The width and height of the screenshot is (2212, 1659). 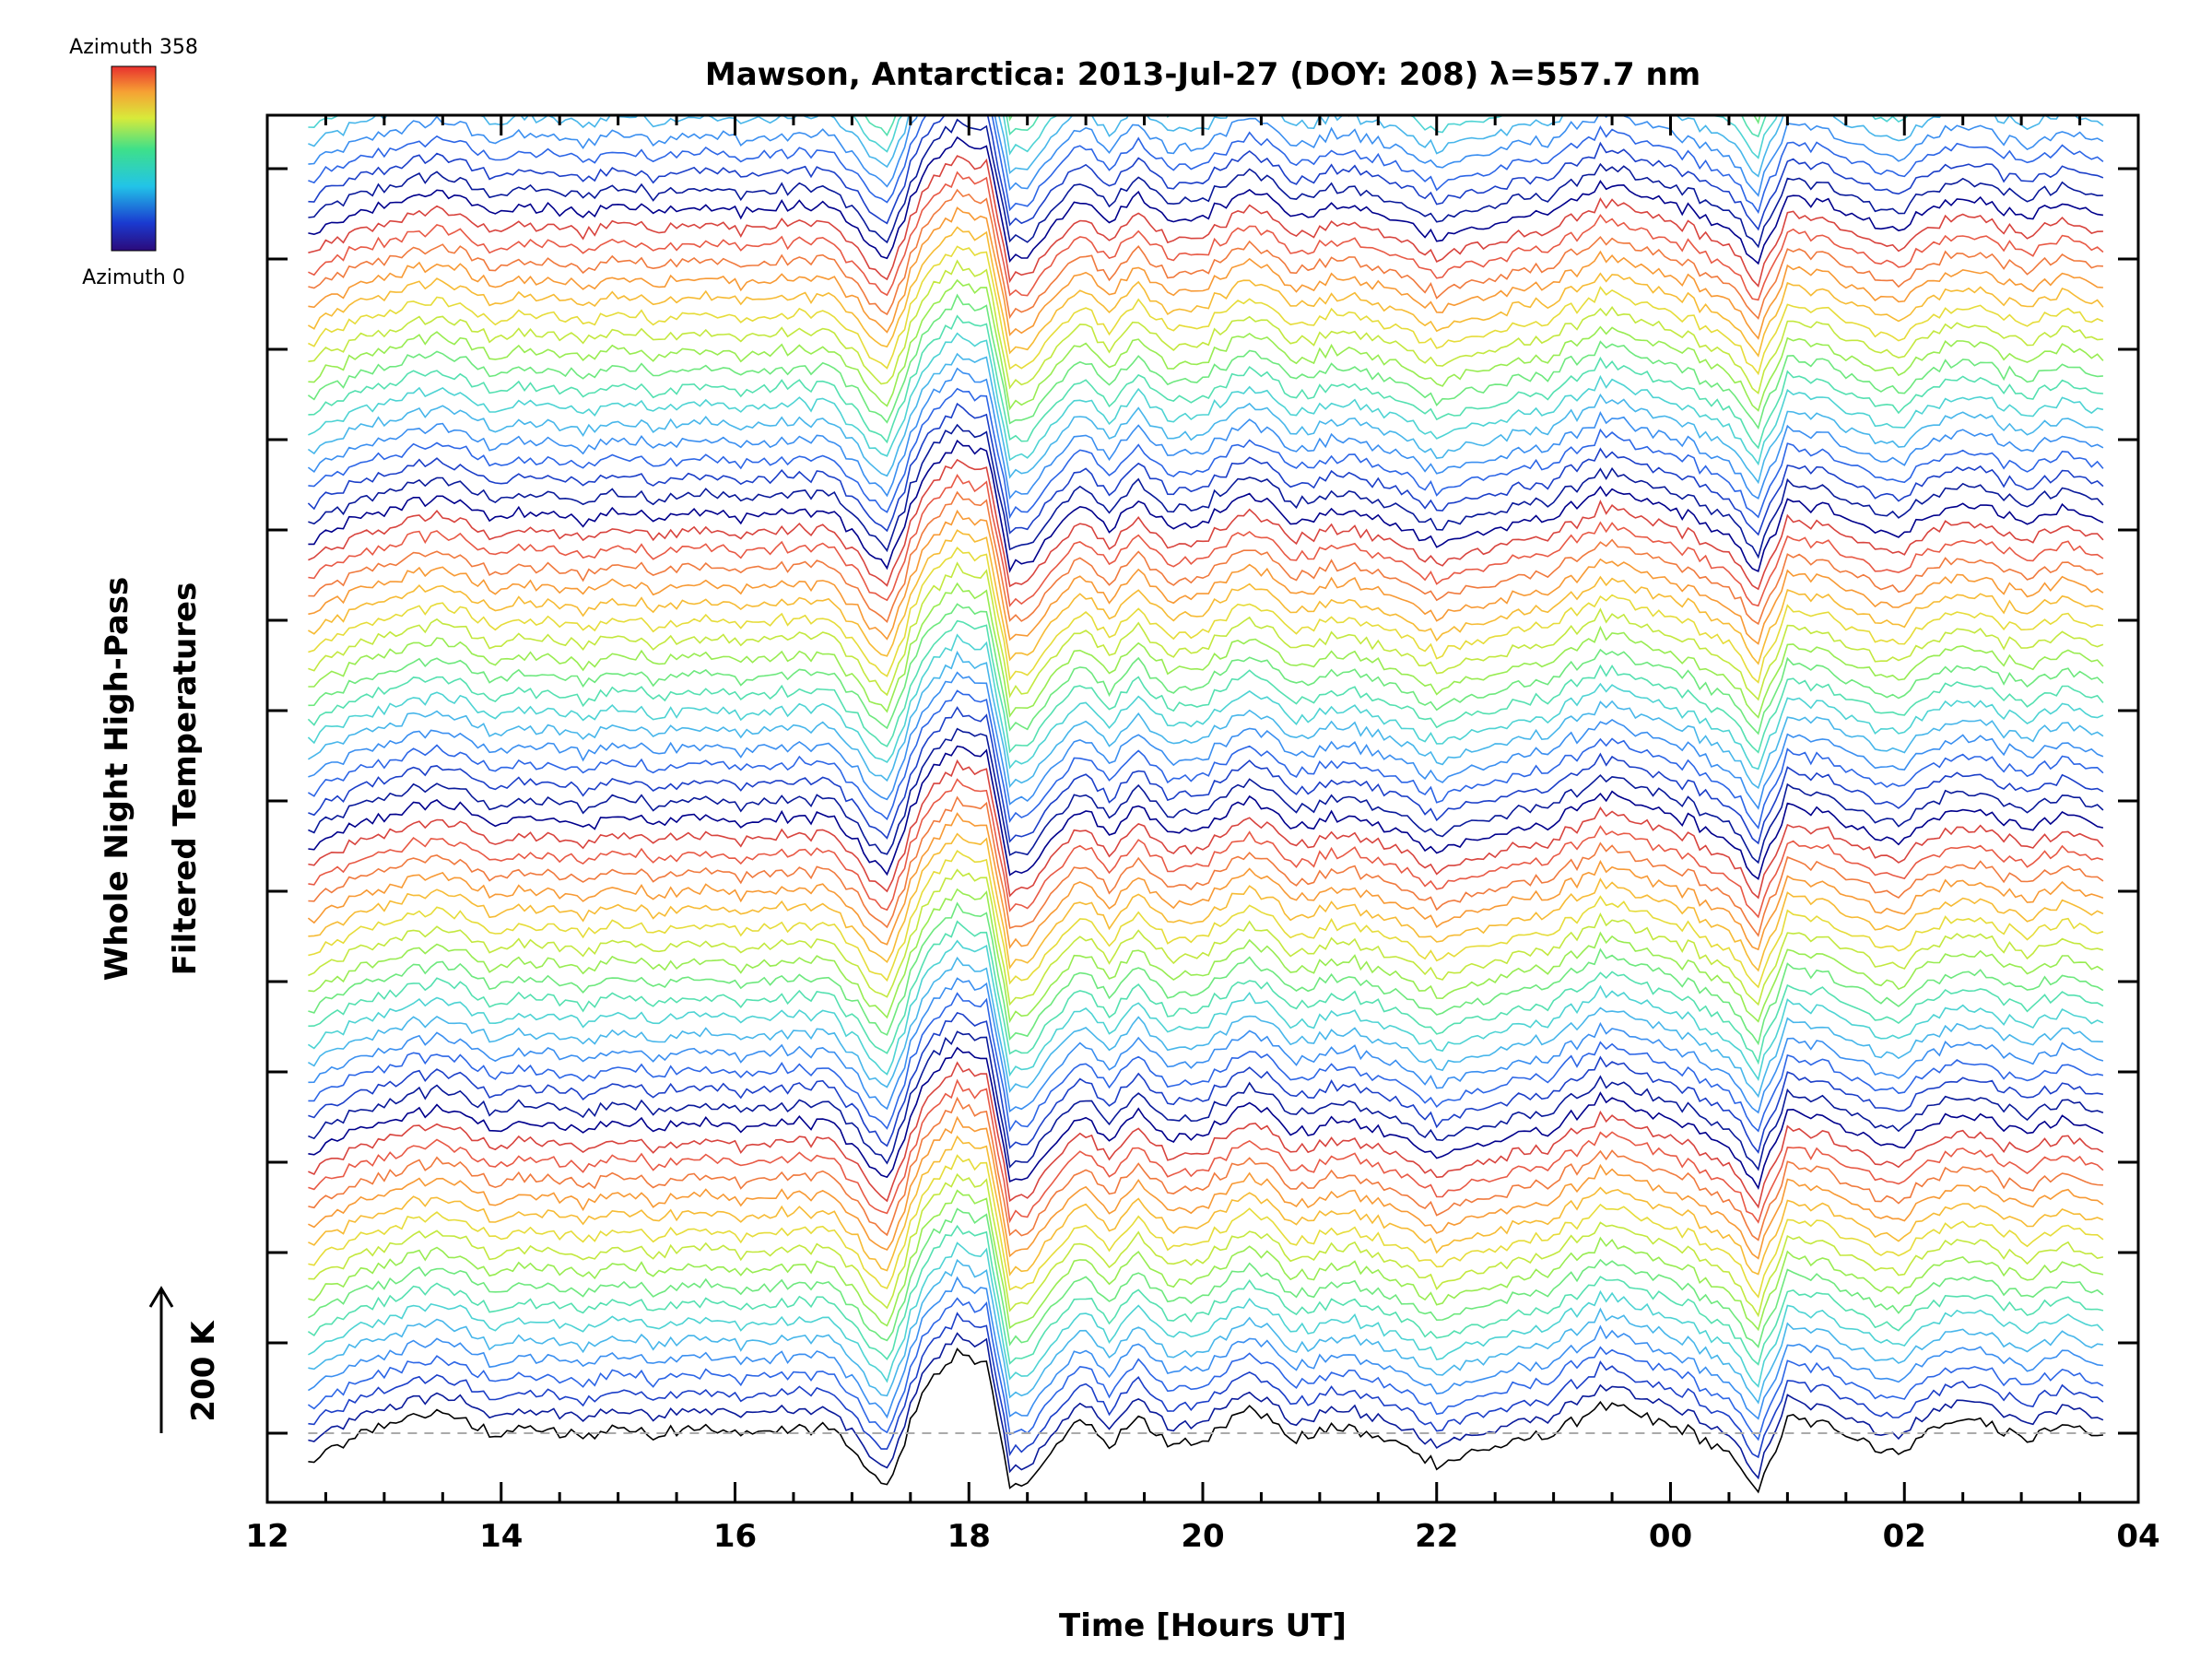 What do you see at coordinates (185, 779) in the screenshot?
I see `y-axis-label-line2: Filtered Temperatures` at bounding box center [185, 779].